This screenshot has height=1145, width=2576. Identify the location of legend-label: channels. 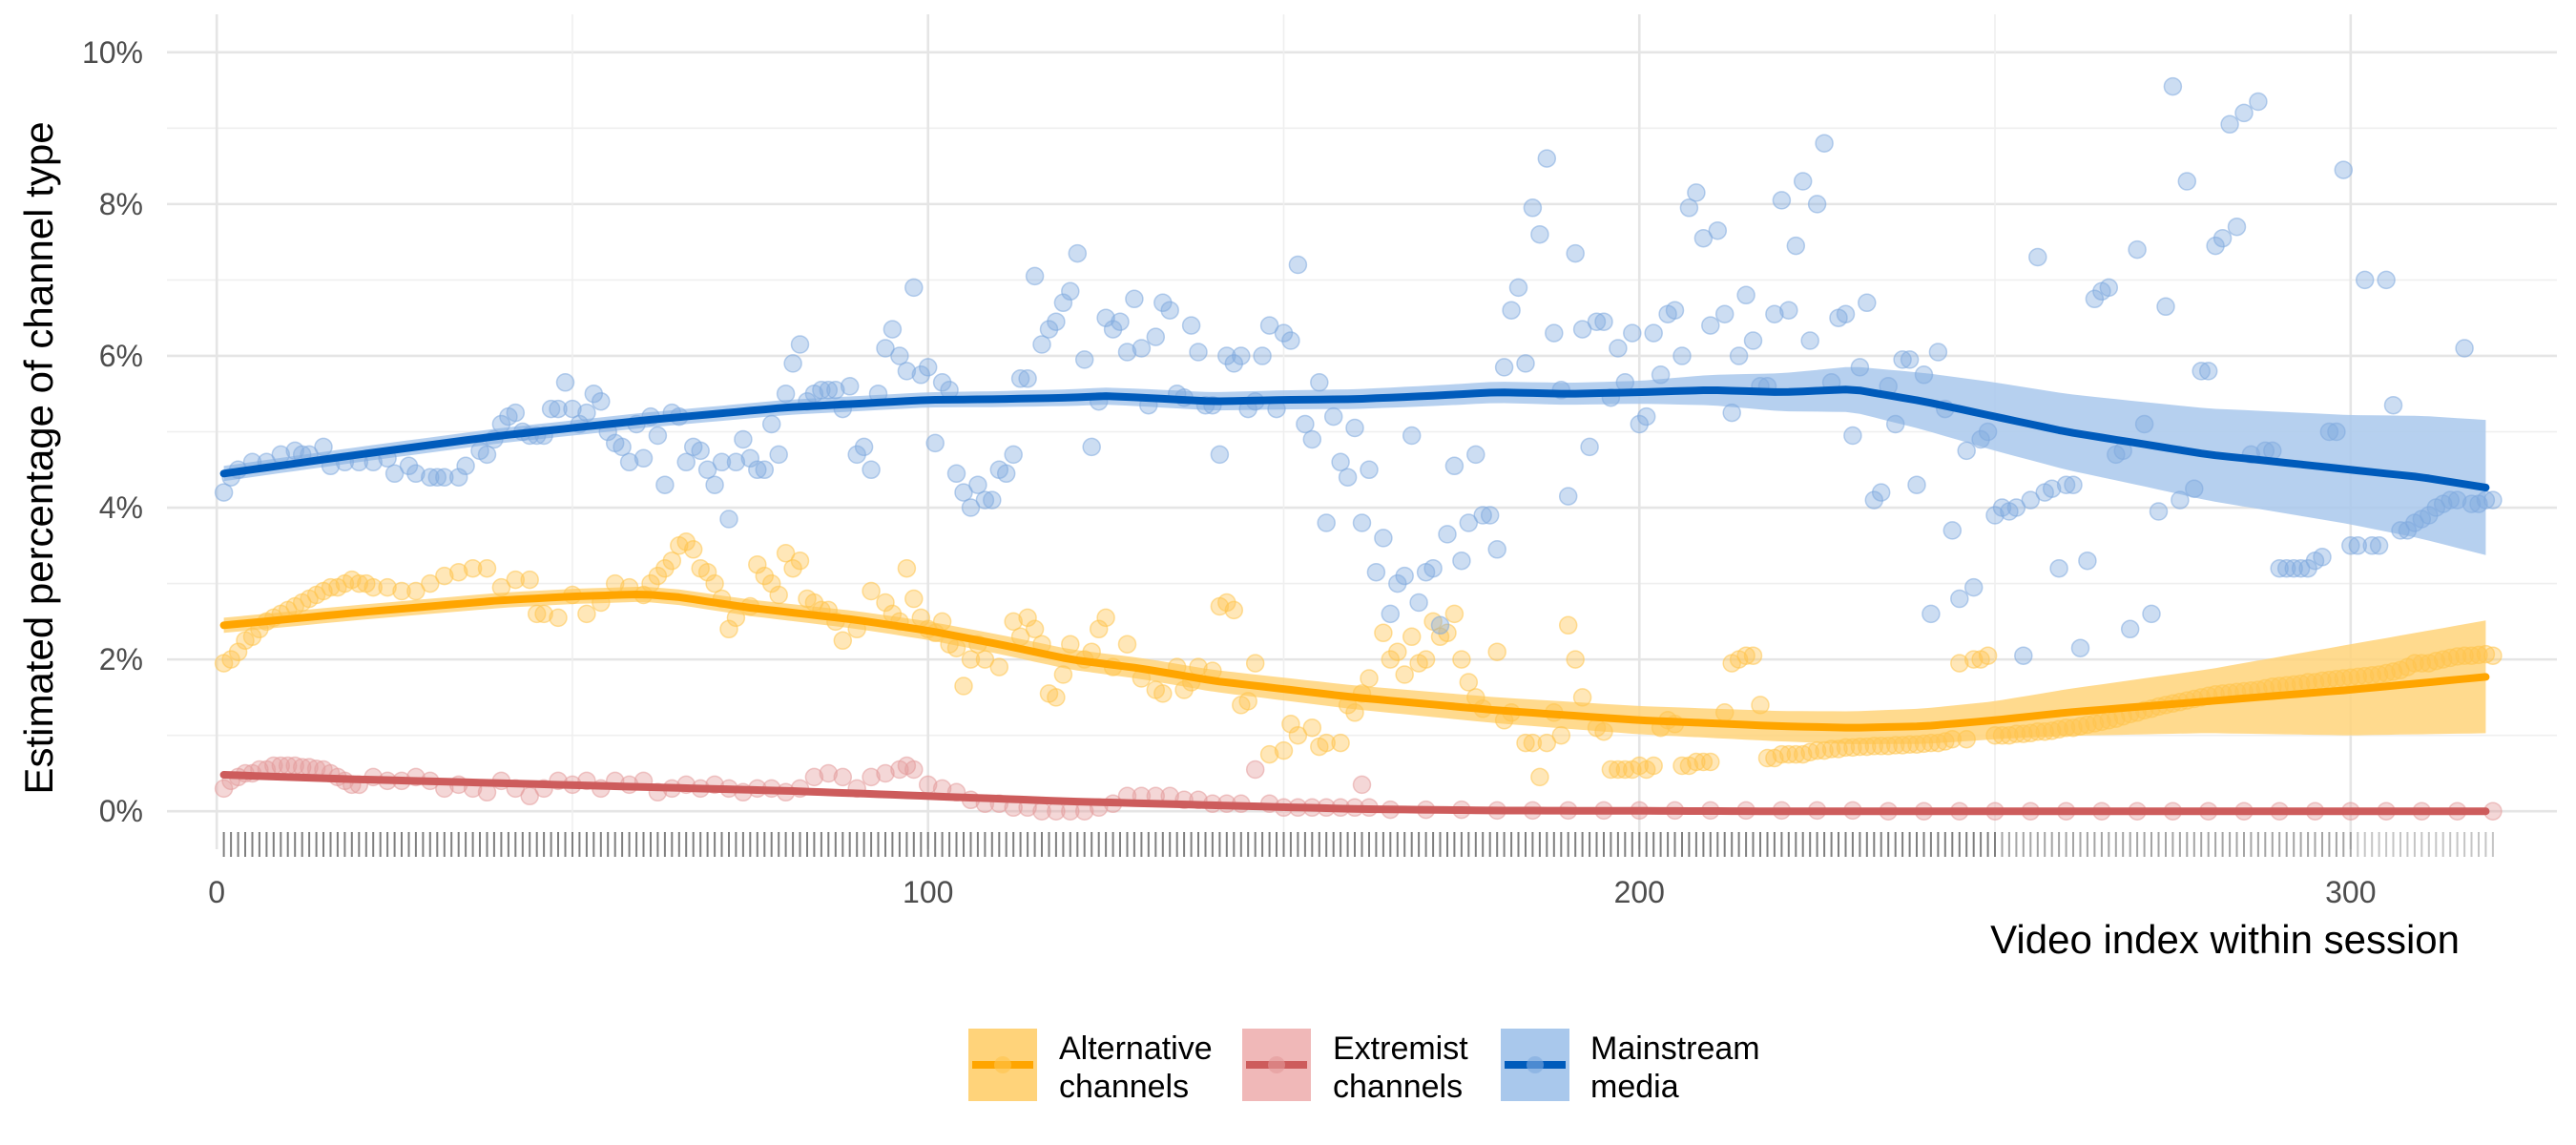
(1124, 1087).